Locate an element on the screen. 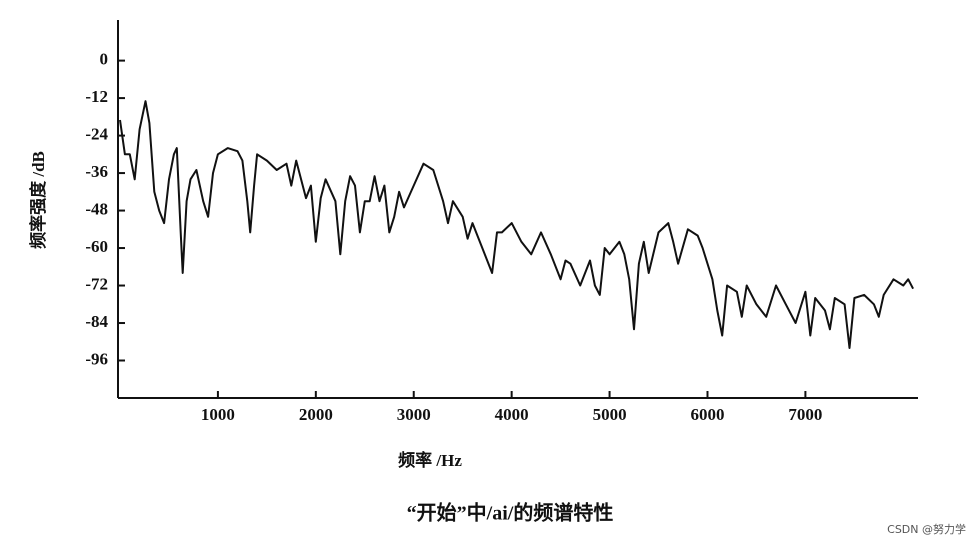 The height and width of the screenshot is (546, 968). y-tick-label: -48 is located at coordinates (96, 208).